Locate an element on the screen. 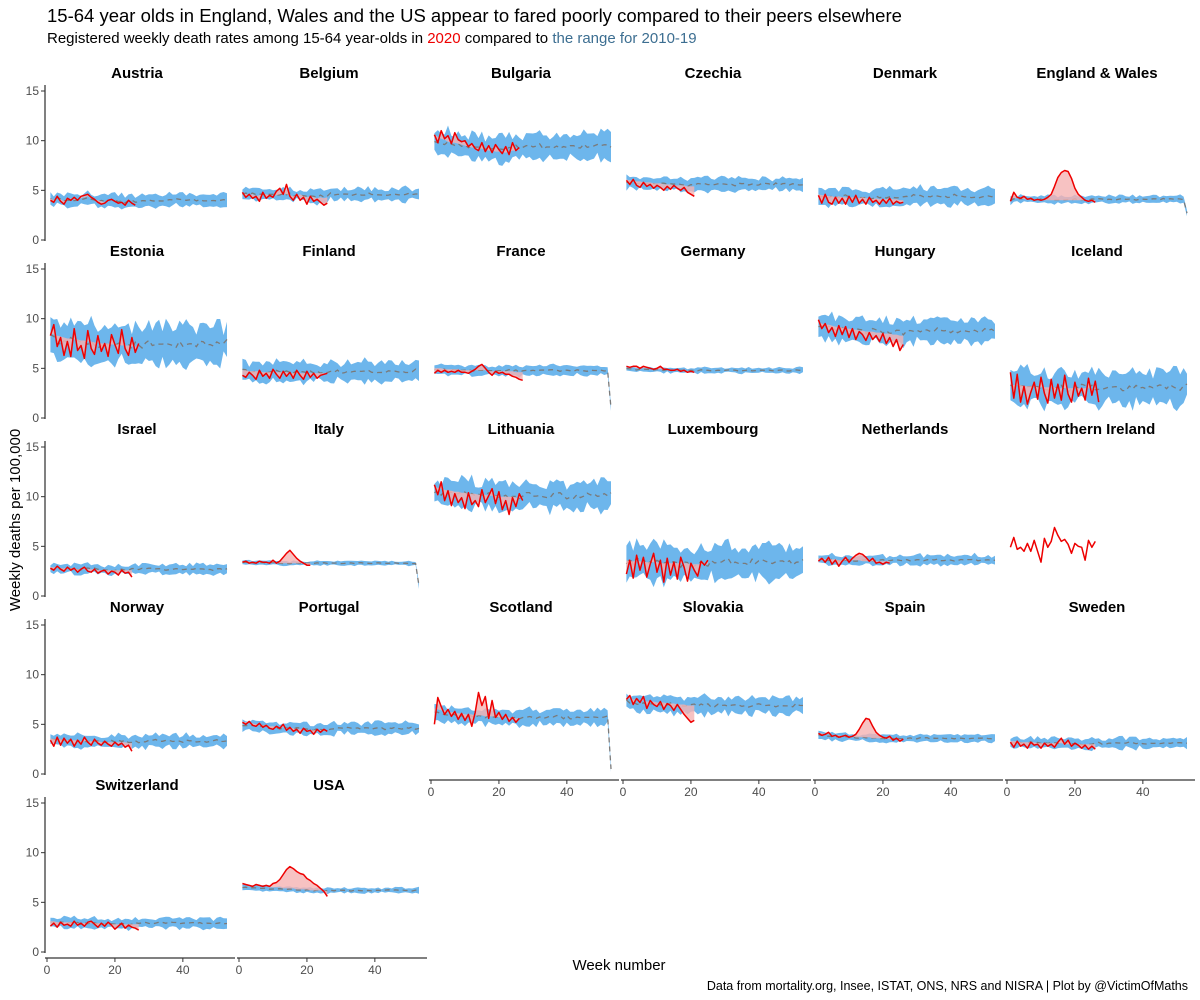  panel-title-england-wales: England & Wales is located at coordinates (1096, 73).